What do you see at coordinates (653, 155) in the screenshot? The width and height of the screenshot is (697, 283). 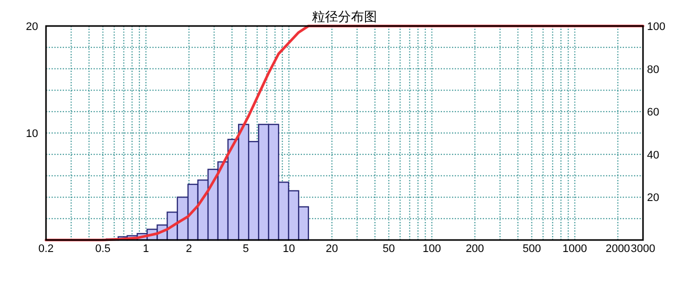 I see `y2-tick-label: 40` at bounding box center [653, 155].